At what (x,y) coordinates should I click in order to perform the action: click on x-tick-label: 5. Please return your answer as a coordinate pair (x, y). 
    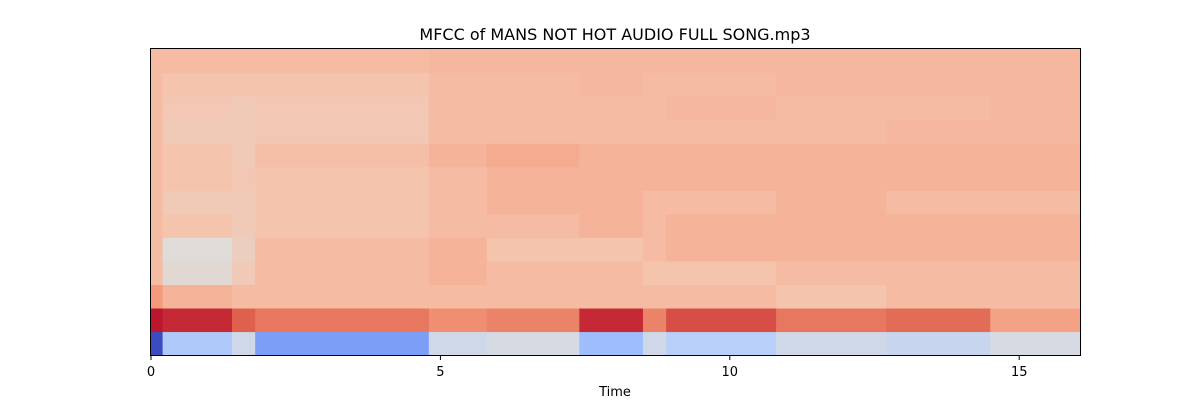
    Looking at the image, I should click on (440, 372).